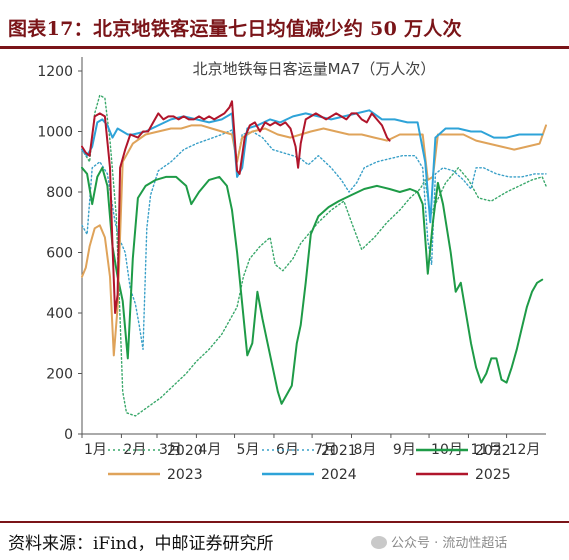 The height and width of the screenshot is (560, 569). Describe the element at coordinates (141, 544) in the screenshot. I see `source-note: 资料来源：iFind，中邮证券研究所` at that location.